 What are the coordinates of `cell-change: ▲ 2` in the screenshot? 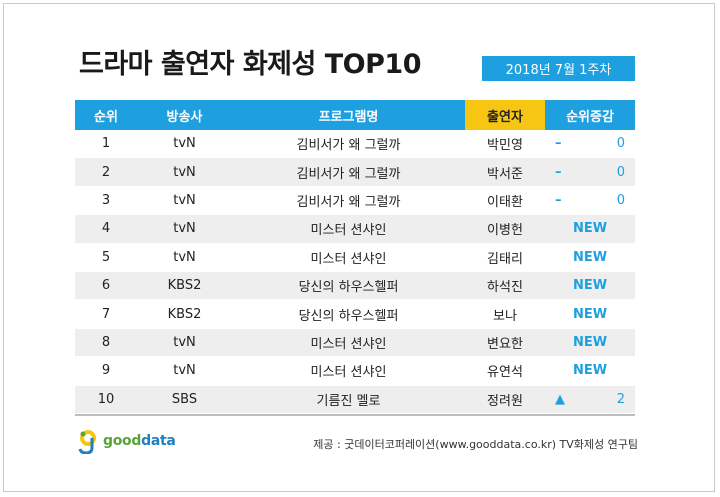 It's located at (590, 399).